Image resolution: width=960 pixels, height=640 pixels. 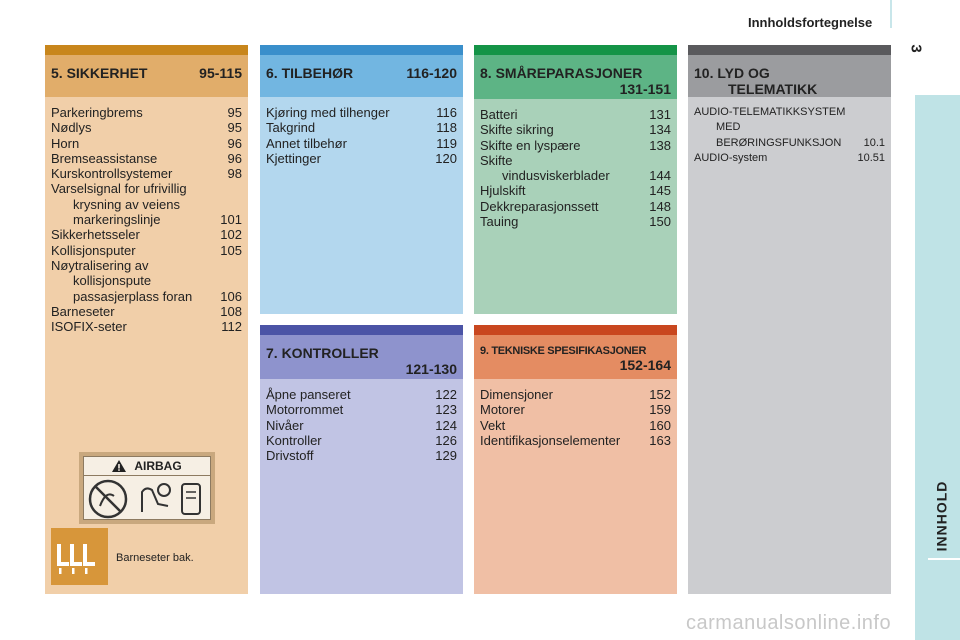 What do you see at coordinates (773, 89) in the screenshot?
I see `section-10-title-line2: TELEMATIKK` at bounding box center [773, 89].